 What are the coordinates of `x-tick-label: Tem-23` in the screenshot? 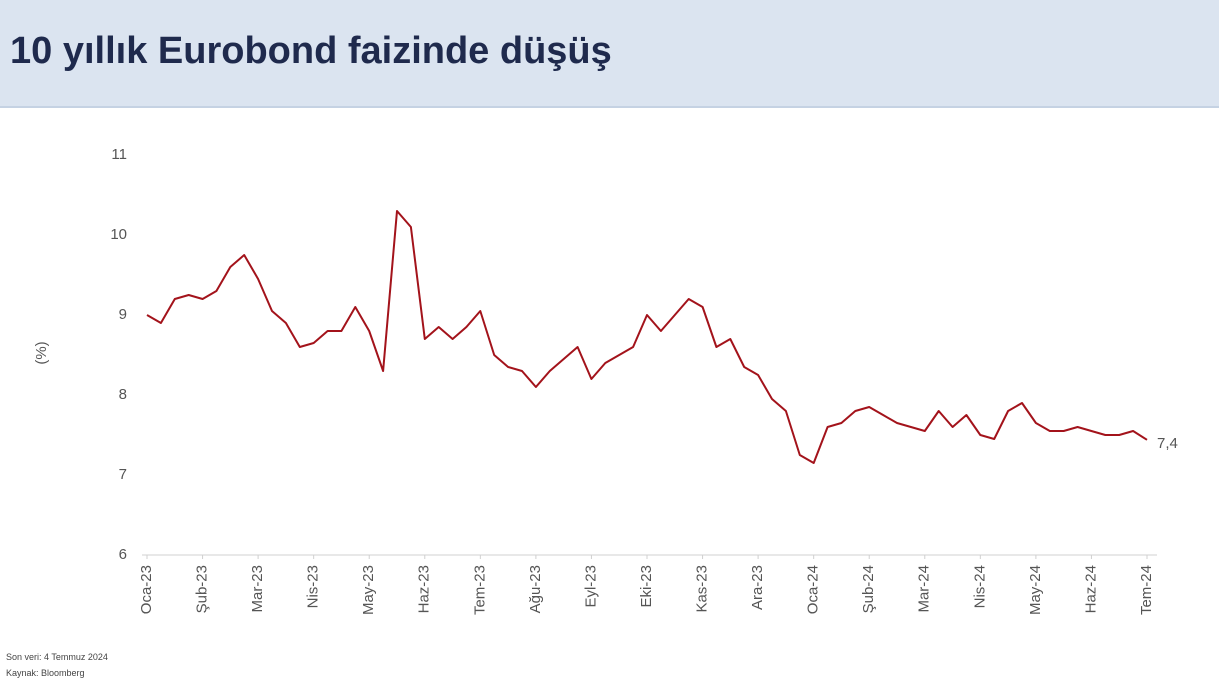 It's located at (479, 590).